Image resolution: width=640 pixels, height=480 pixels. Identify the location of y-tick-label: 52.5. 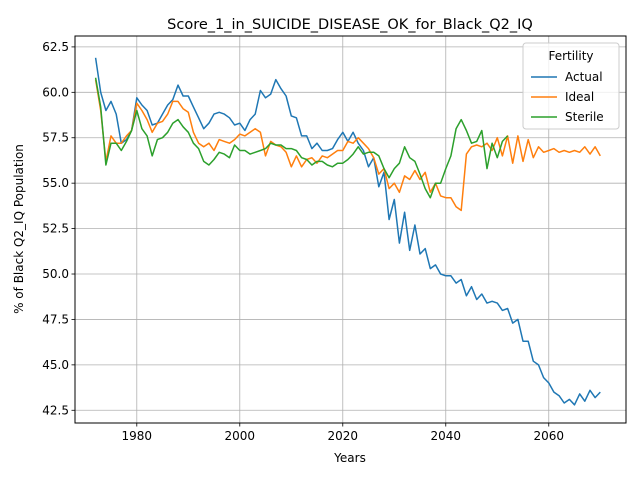
(55, 229).